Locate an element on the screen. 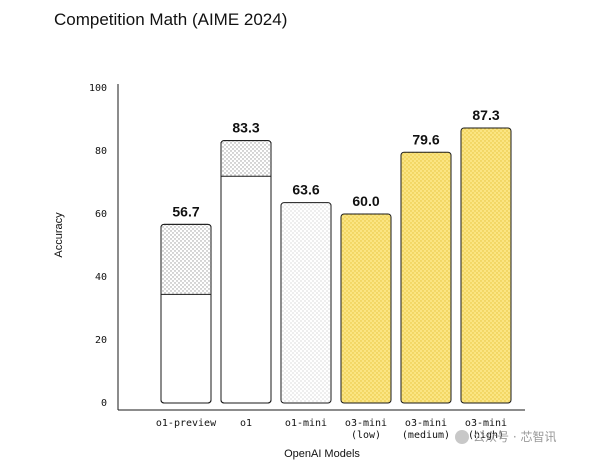 The image size is (600, 465). watermark-text: 公众号 · 芯智讯 is located at coordinates (514, 436).